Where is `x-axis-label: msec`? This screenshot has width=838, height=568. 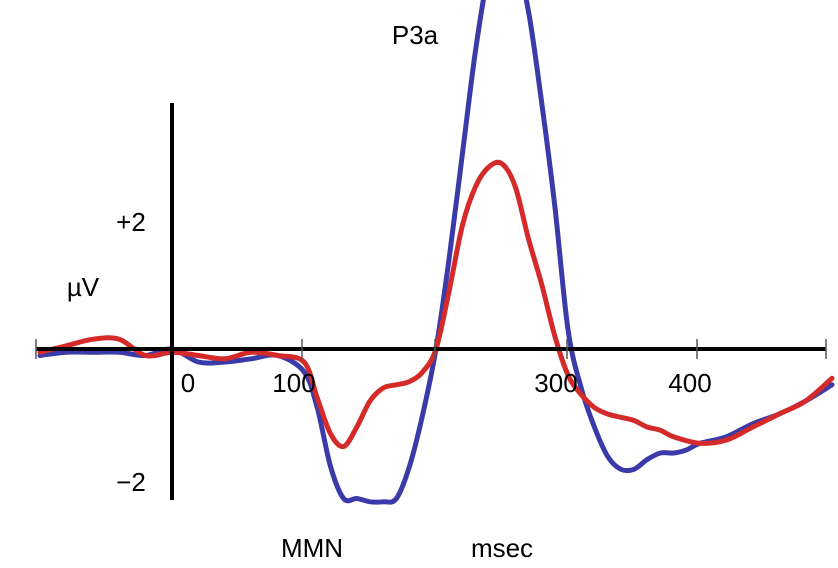
x-axis-label: msec is located at coordinates (502, 548).